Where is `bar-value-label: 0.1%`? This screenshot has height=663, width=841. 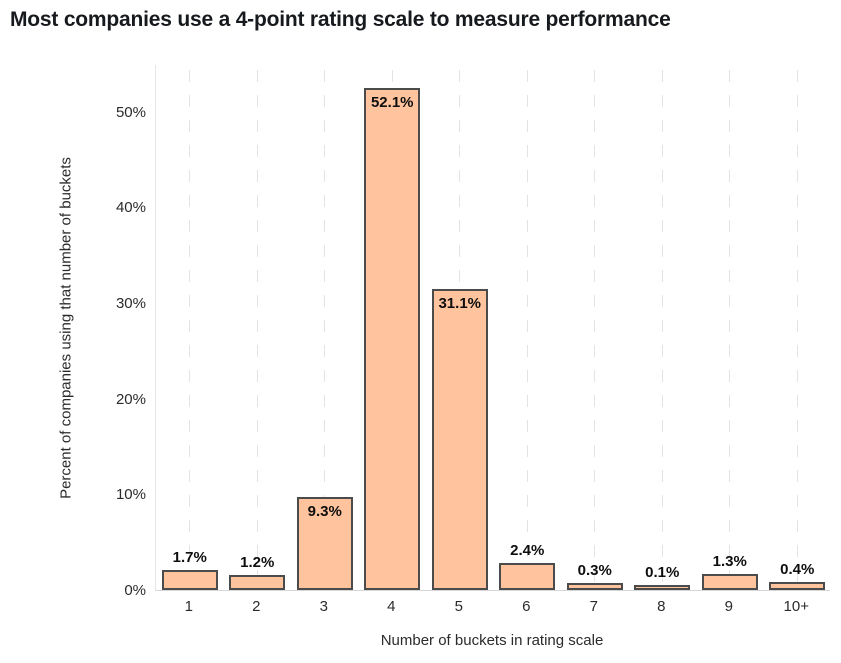 bar-value-label: 0.1% is located at coordinates (662, 572).